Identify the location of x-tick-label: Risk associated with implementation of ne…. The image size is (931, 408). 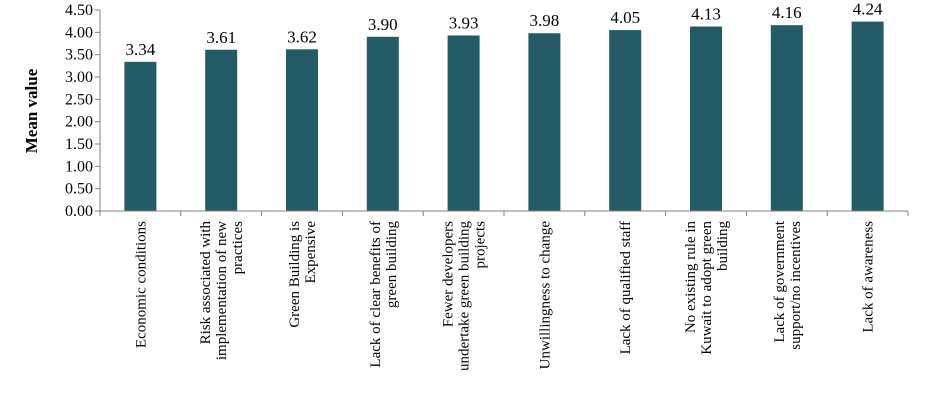
(222, 291).